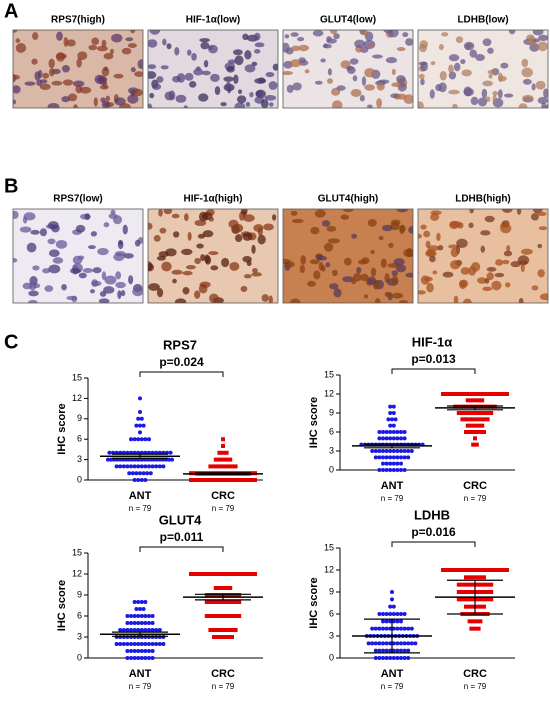 The width and height of the screenshot is (550, 711). Describe the element at coordinates (11, 11) in the screenshot. I see `panel-label: A` at that location.